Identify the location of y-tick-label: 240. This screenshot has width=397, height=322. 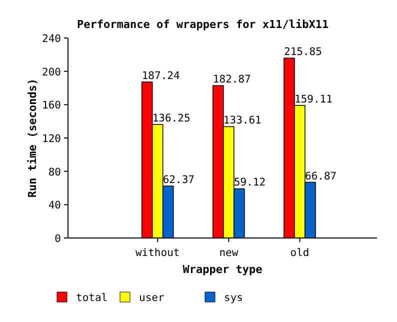
(51, 39).